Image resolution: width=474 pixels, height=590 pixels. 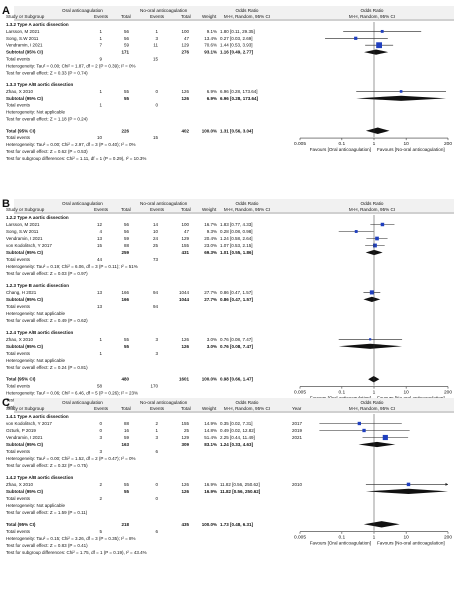 I want to click on total1-header: Total, so click(x=126, y=209).